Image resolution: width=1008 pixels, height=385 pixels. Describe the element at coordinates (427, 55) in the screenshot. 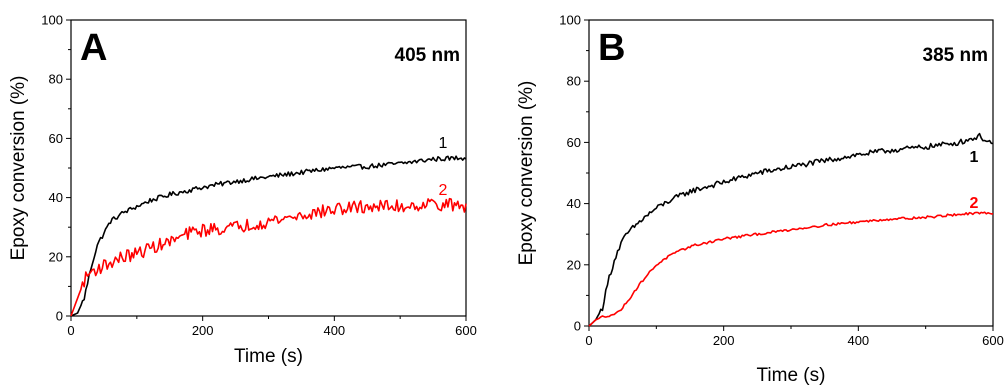

I see `panel-a-wavelength-label: 405 nm` at that location.